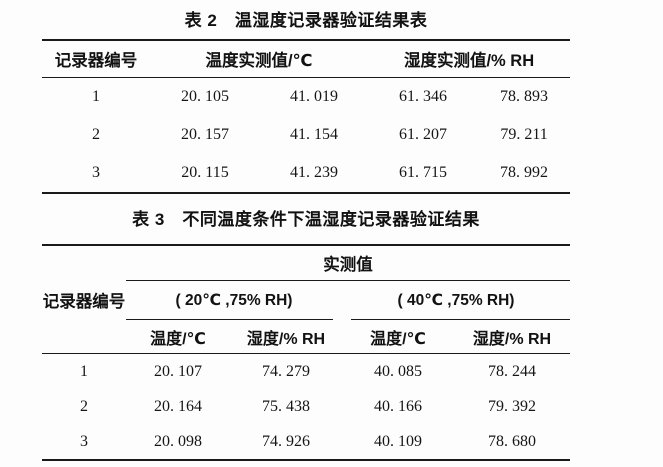  I want to click on humidity-value-cell: 78. 680, so click(512, 441).